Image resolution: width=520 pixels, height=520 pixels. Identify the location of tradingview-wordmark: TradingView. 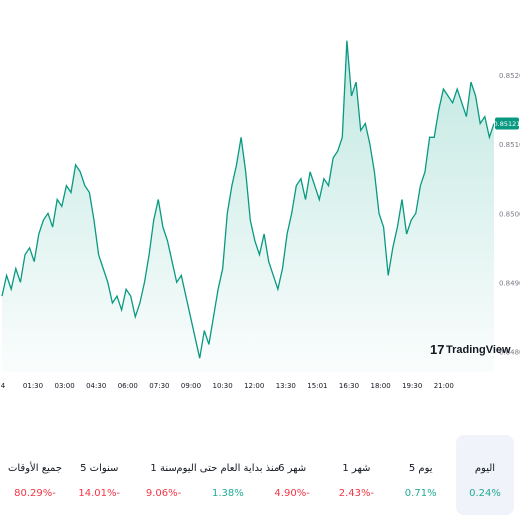
(478, 350).